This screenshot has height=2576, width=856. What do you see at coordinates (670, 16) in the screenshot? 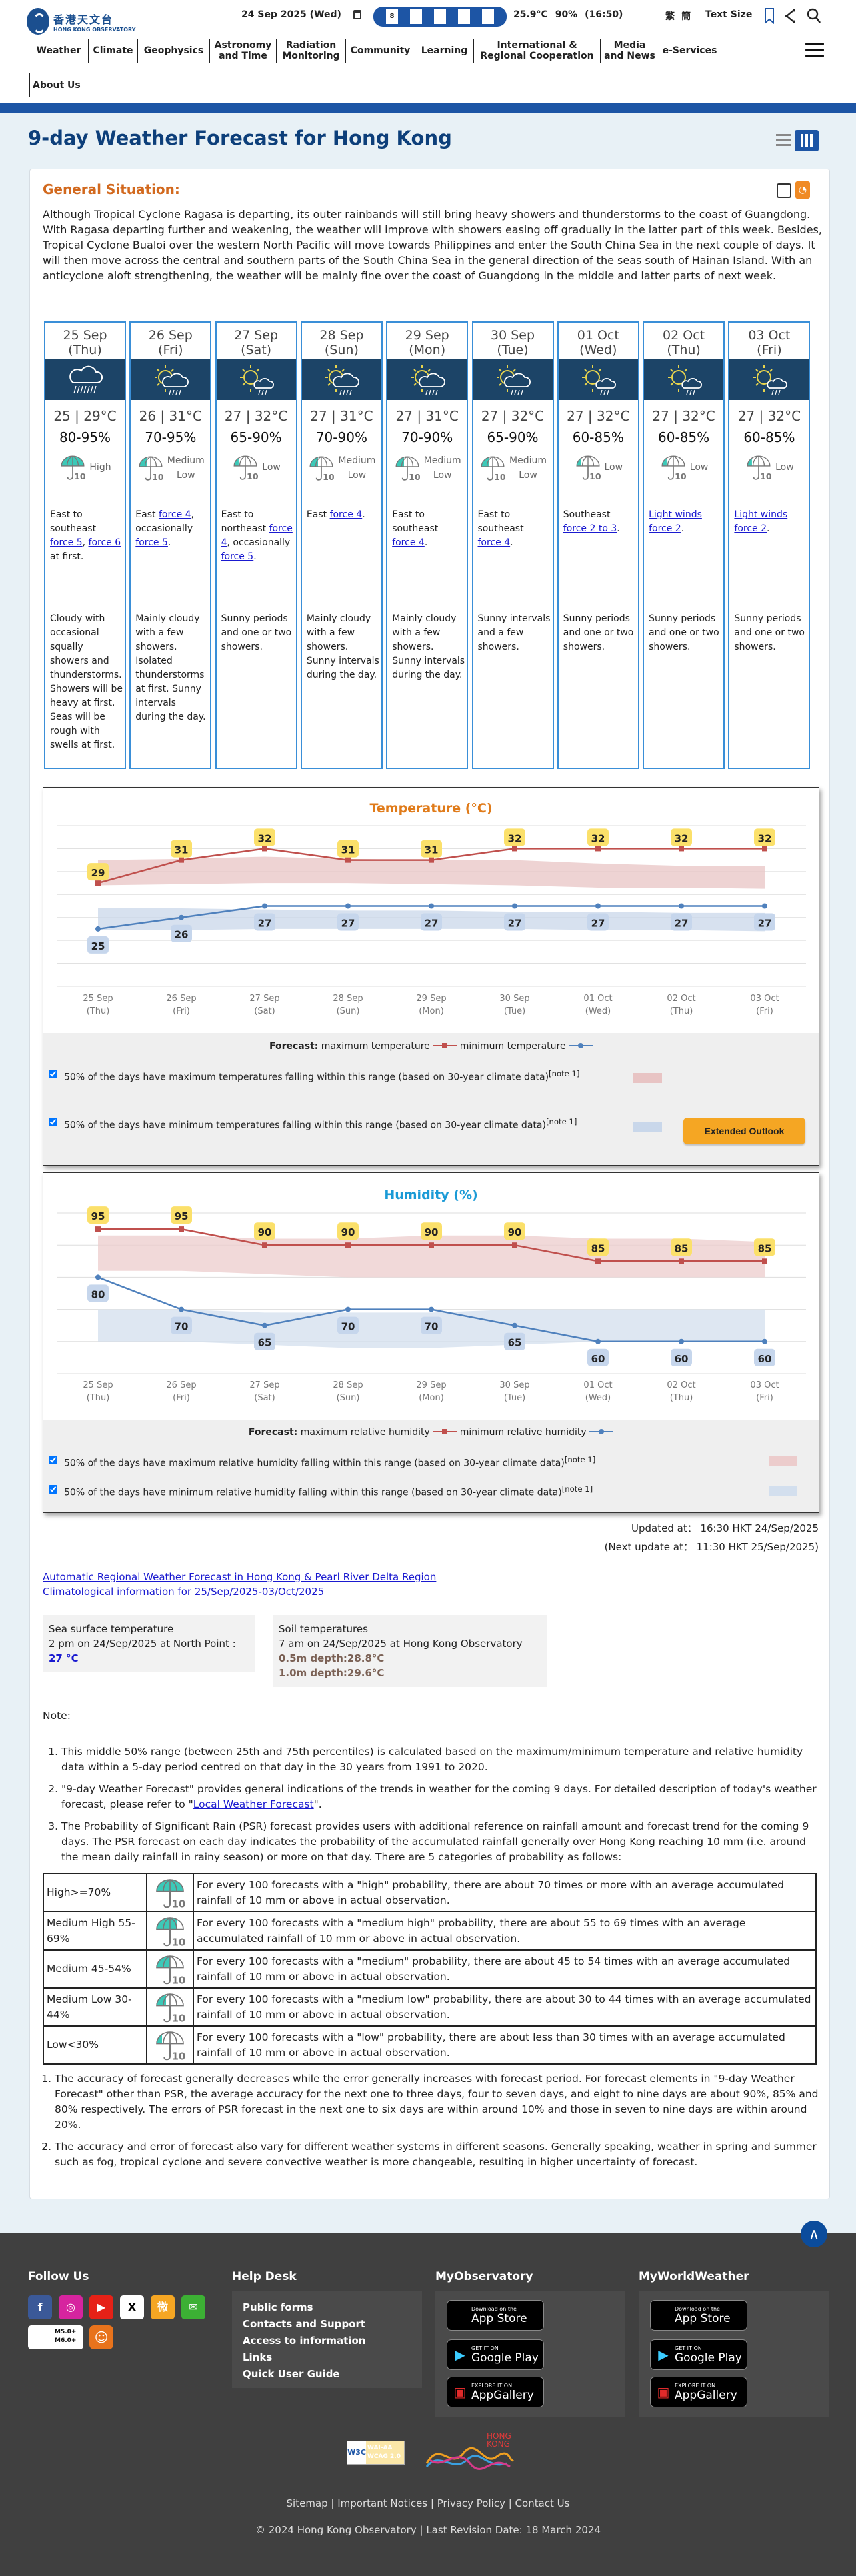
I see `lang-traditional: 繁` at bounding box center [670, 16].